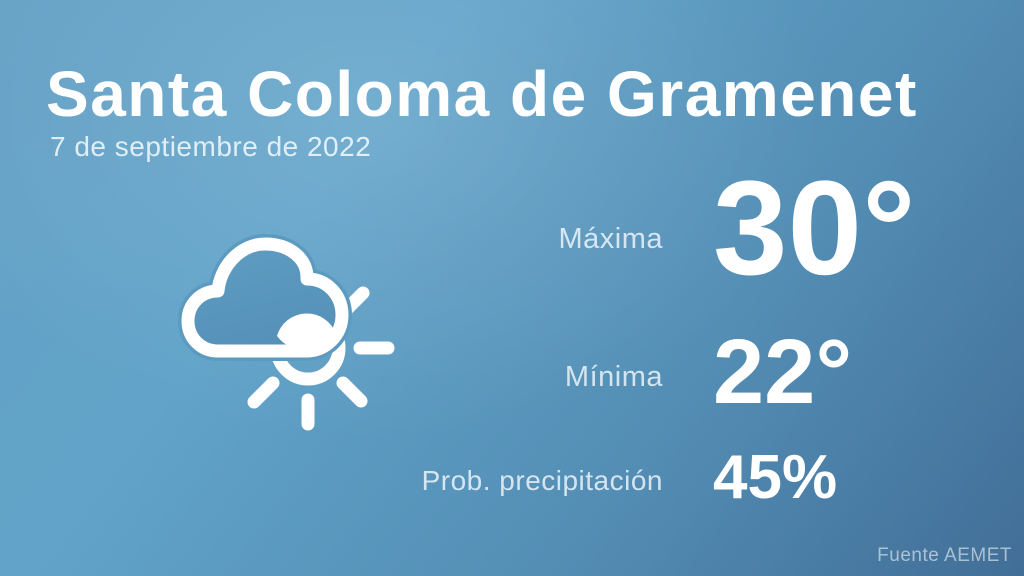 The image size is (1024, 576). I want to click on max-temp-value: 30°, so click(814, 228).